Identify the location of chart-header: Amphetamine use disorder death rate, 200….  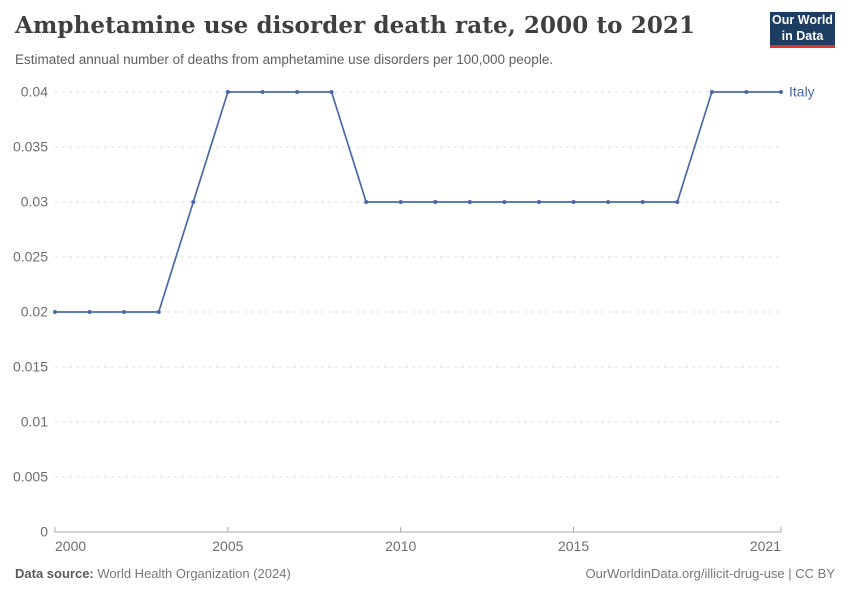
(425, 40).